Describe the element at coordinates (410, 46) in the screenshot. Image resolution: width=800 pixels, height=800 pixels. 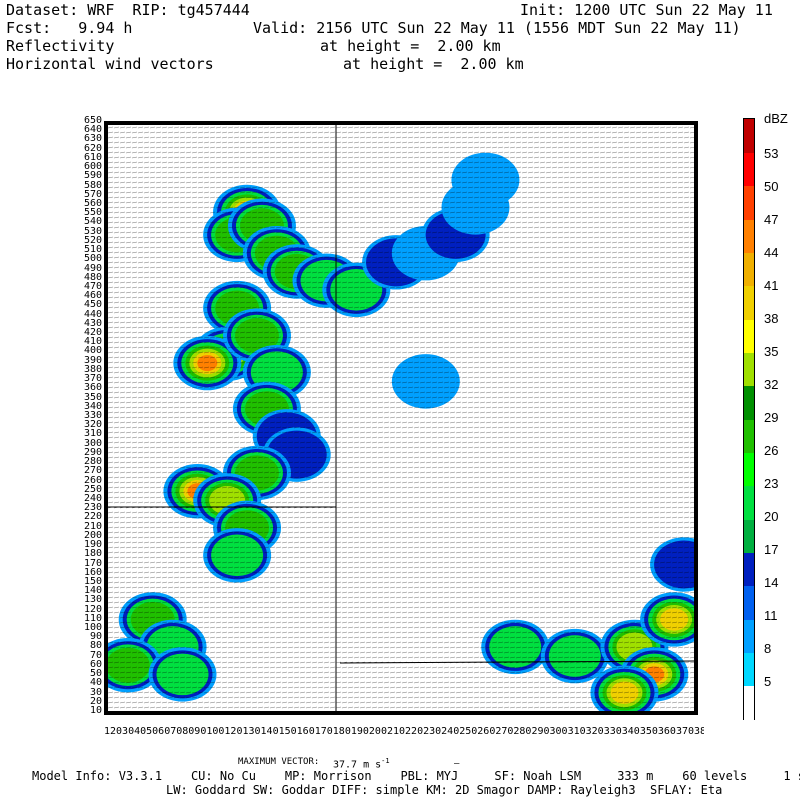
I see `field1-height-label: at height = 2.00 km` at that location.